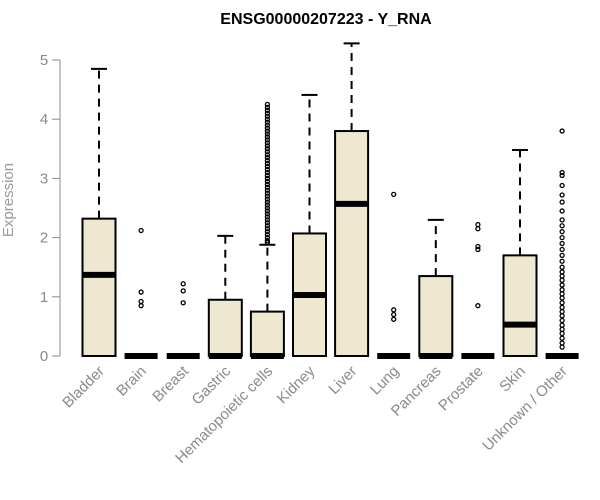 This screenshot has width=600, height=500. What do you see at coordinates (131, 381) in the screenshot?
I see `x-tick-label: Brain` at bounding box center [131, 381].